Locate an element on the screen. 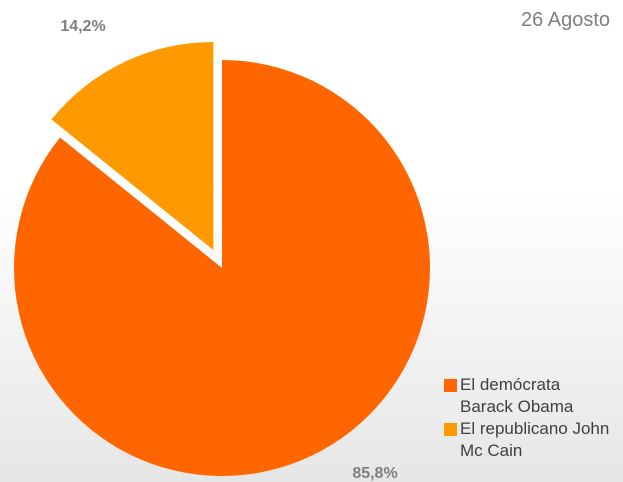 The image size is (623, 482). legend-item: El republicano John Mc Cain is located at coordinates (526, 440).